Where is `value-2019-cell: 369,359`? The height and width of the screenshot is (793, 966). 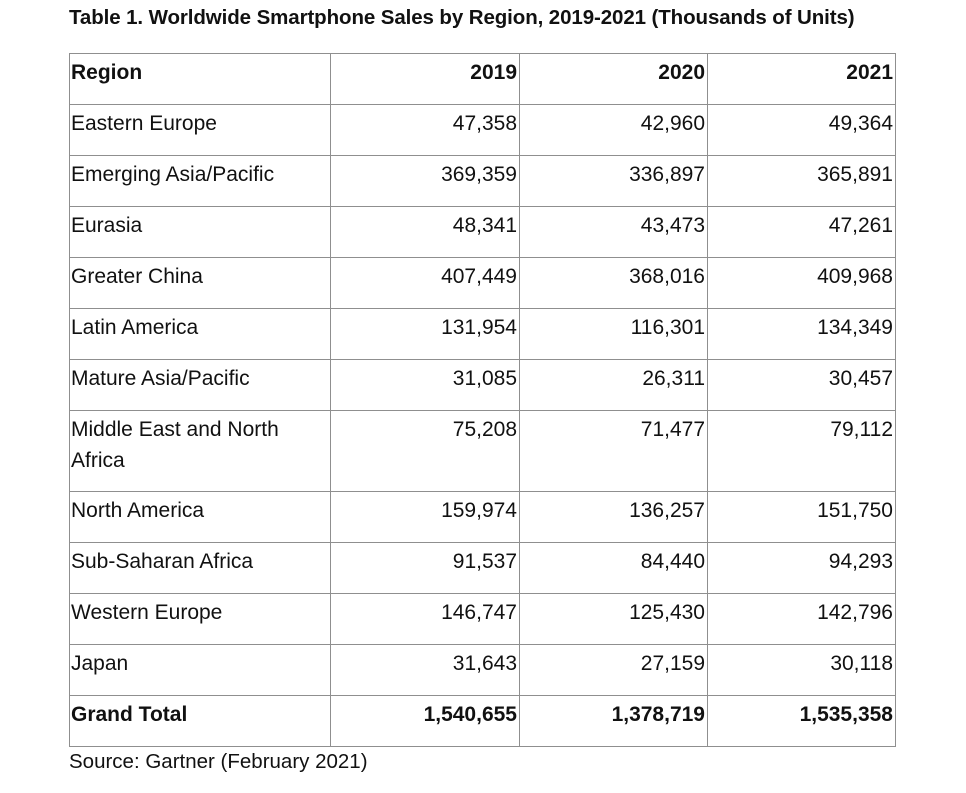
value-2019-cell: 369,359 is located at coordinates (425, 181).